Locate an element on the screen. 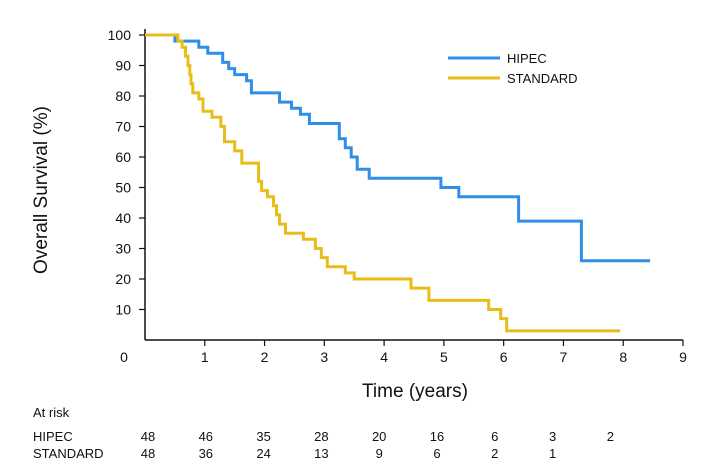 This screenshot has width=718, height=475. at-risk-value: 35 is located at coordinates (263, 436).